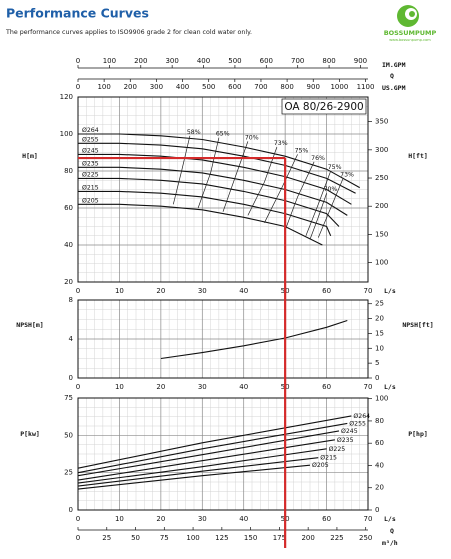 The height and width of the screenshot is (559, 451). I want to click on logo: BOSSUMPUMP www.bossunpump.com, so click(410, 23).